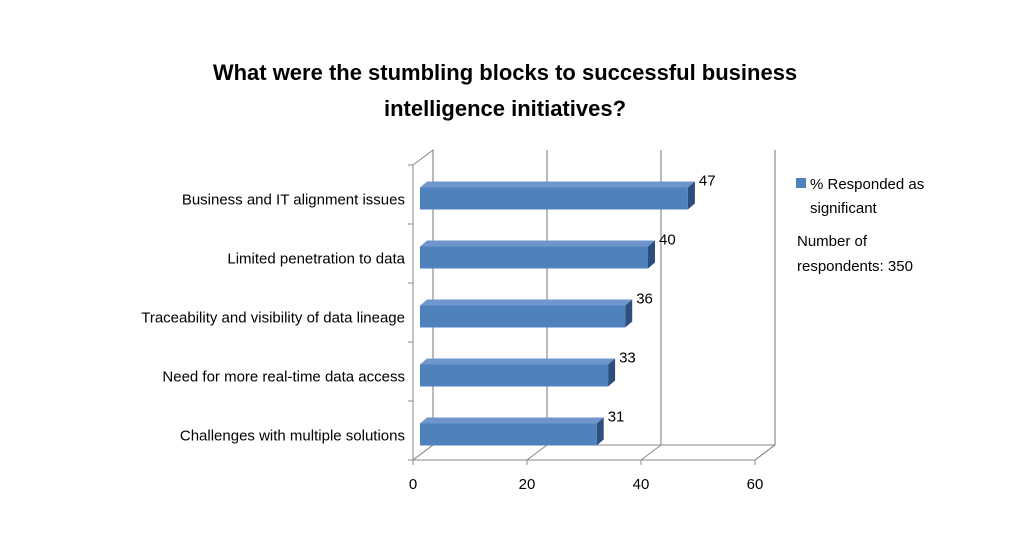 The height and width of the screenshot is (548, 1011). I want to click on y-tick-label: Challenges with multiple solutions, so click(292, 435).